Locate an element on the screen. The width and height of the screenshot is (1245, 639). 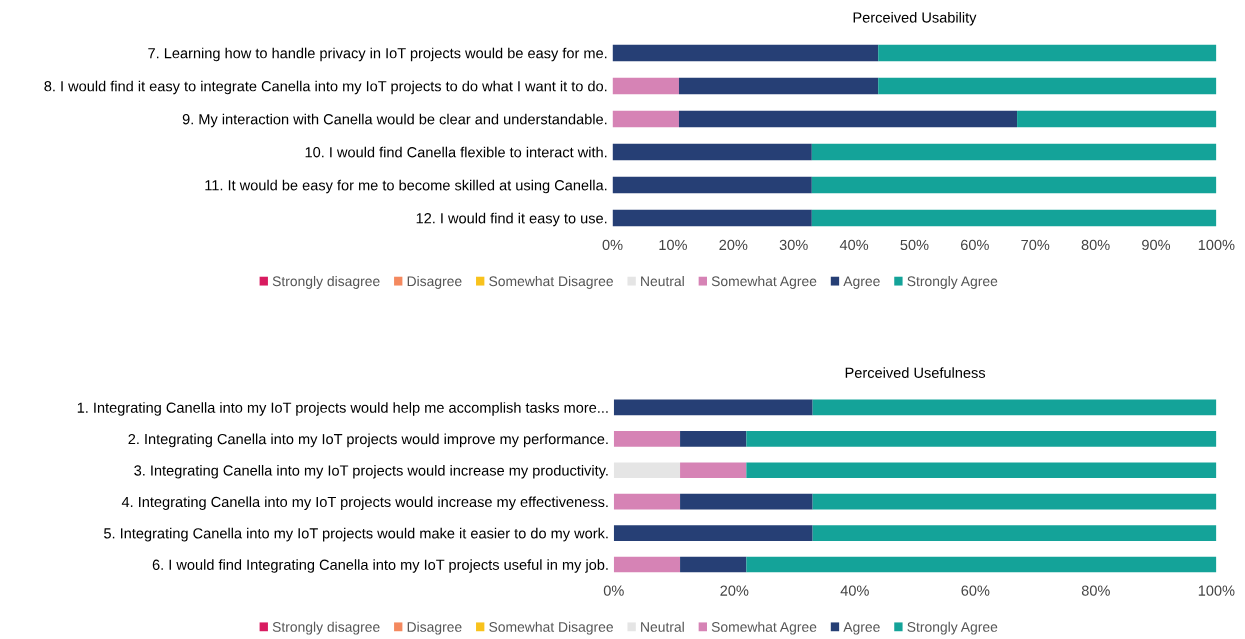
x-tick-label: 30% is located at coordinates (793, 245).